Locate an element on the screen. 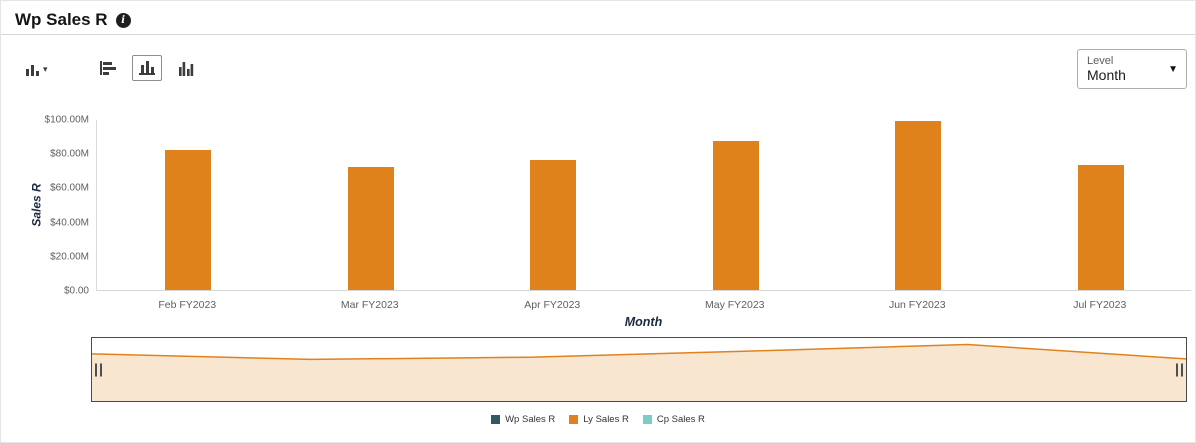  y-axis-tick-label: $80.00M is located at coordinates (69, 154).